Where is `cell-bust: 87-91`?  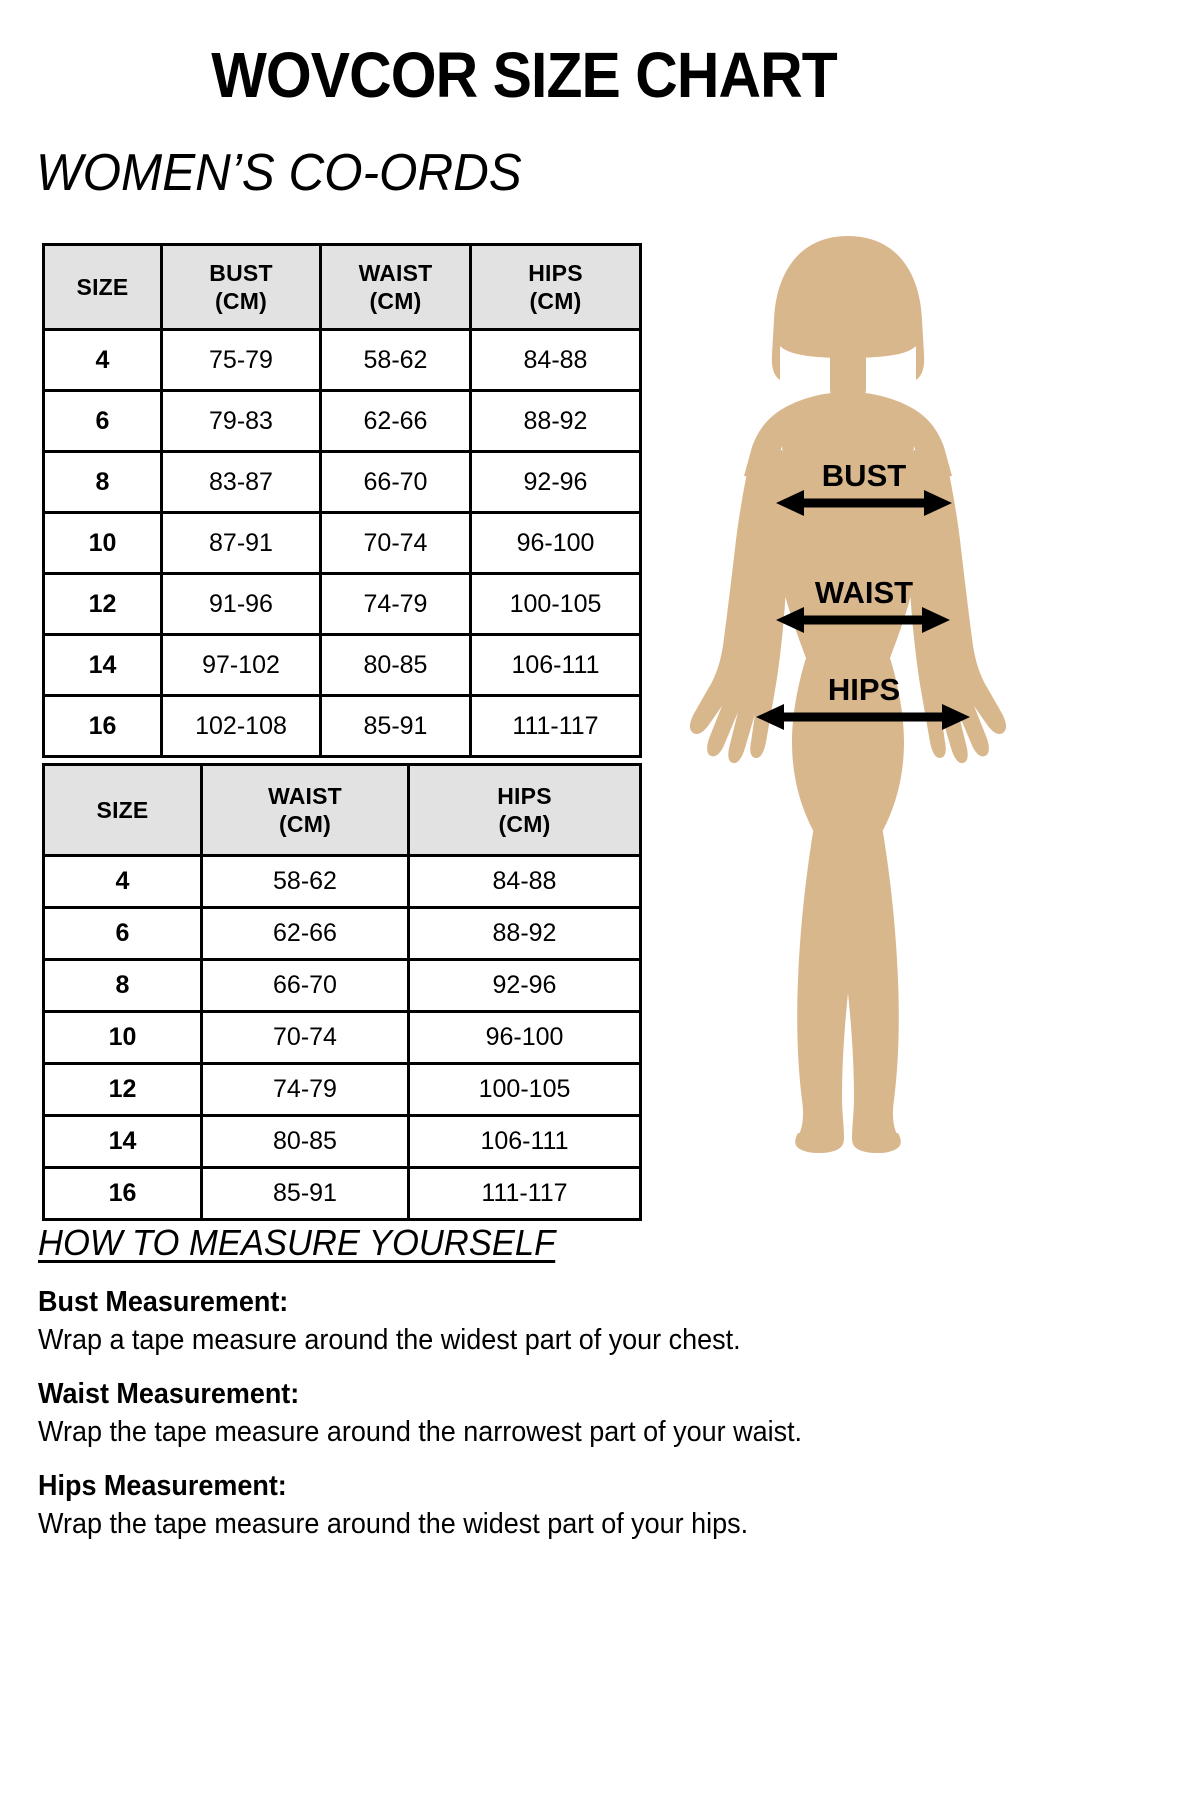
cell-bust: 87-91 is located at coordinates (241, 543).